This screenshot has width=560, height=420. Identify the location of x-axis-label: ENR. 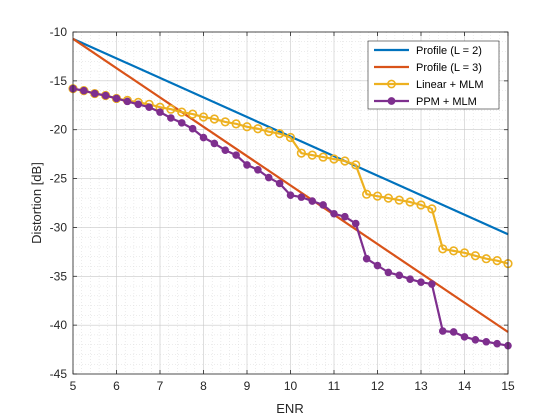
(289, 408).